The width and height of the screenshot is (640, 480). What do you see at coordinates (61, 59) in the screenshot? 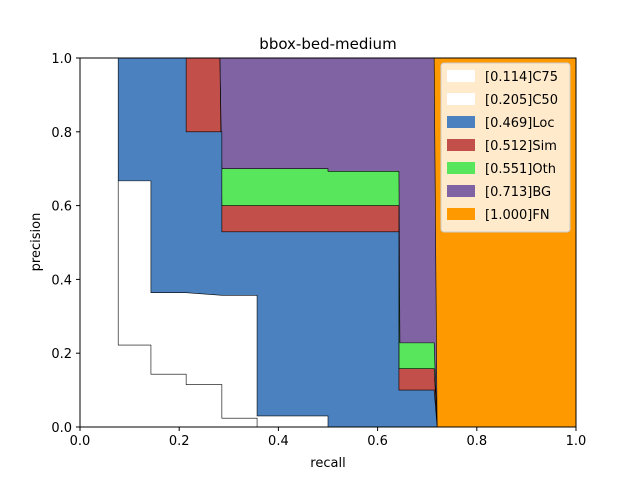
I see `y-tick-label: 1.0` at bounding box center [61, 59].